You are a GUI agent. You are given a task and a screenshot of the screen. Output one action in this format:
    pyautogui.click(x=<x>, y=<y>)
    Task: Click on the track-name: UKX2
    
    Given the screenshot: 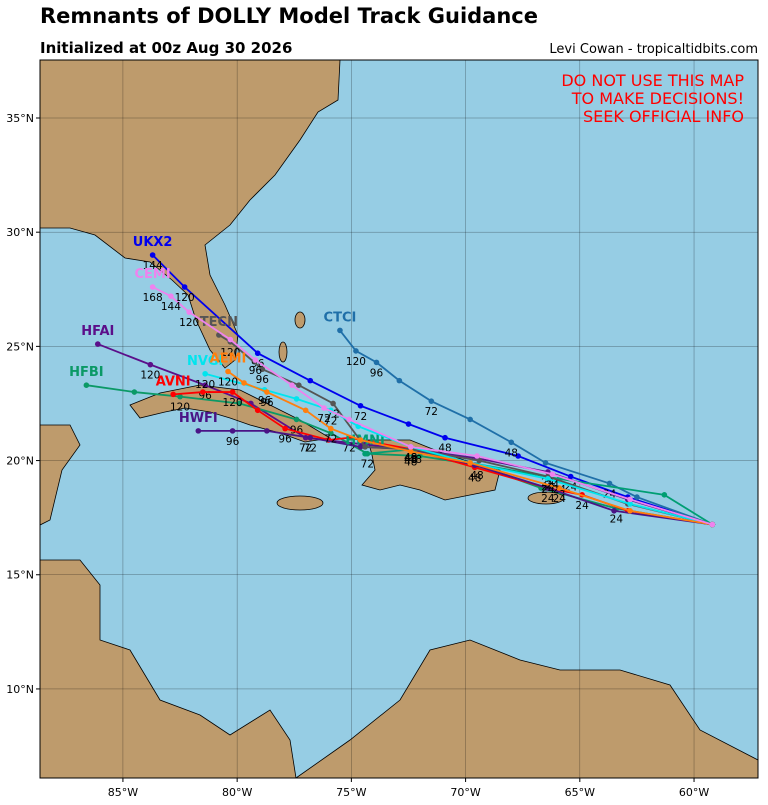 What is the action you would take?
    pyautogui.click(x=153, y=242)
    